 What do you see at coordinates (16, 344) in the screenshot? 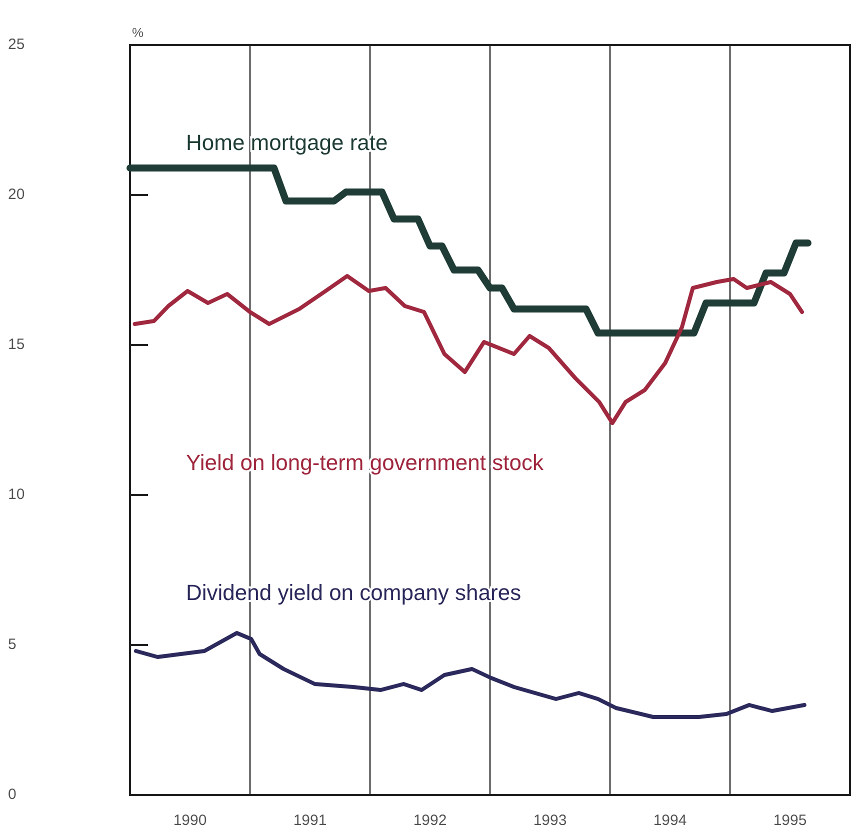
I see `y-tick-label: 15` at bounding box center [16, 344].